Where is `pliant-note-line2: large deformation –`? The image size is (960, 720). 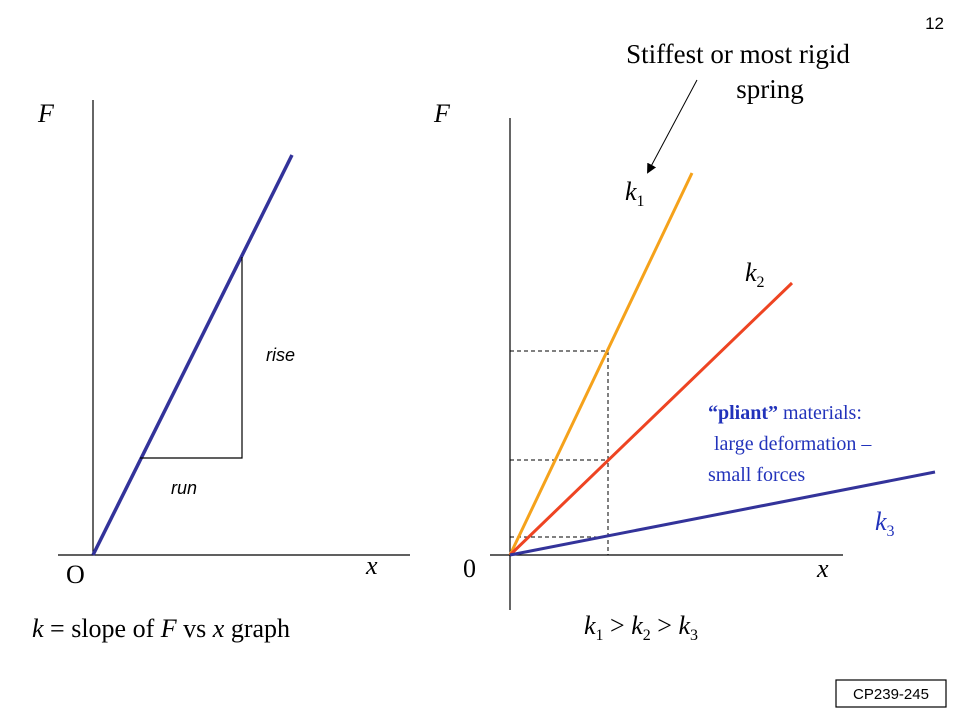 pliant-note-line2: large deformation – is located at coordinates (793, 444).